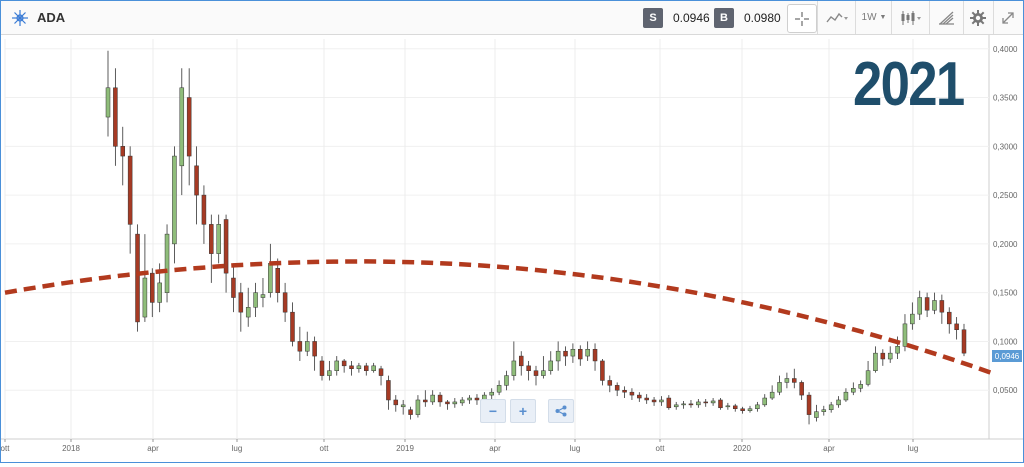 The height and width of the screenshot is (467, 1024). What do you see at coordinates (1005, 244) in the screenshot?
I see `y-tick-label: 0,2000` at bounding box center [1005, 244].